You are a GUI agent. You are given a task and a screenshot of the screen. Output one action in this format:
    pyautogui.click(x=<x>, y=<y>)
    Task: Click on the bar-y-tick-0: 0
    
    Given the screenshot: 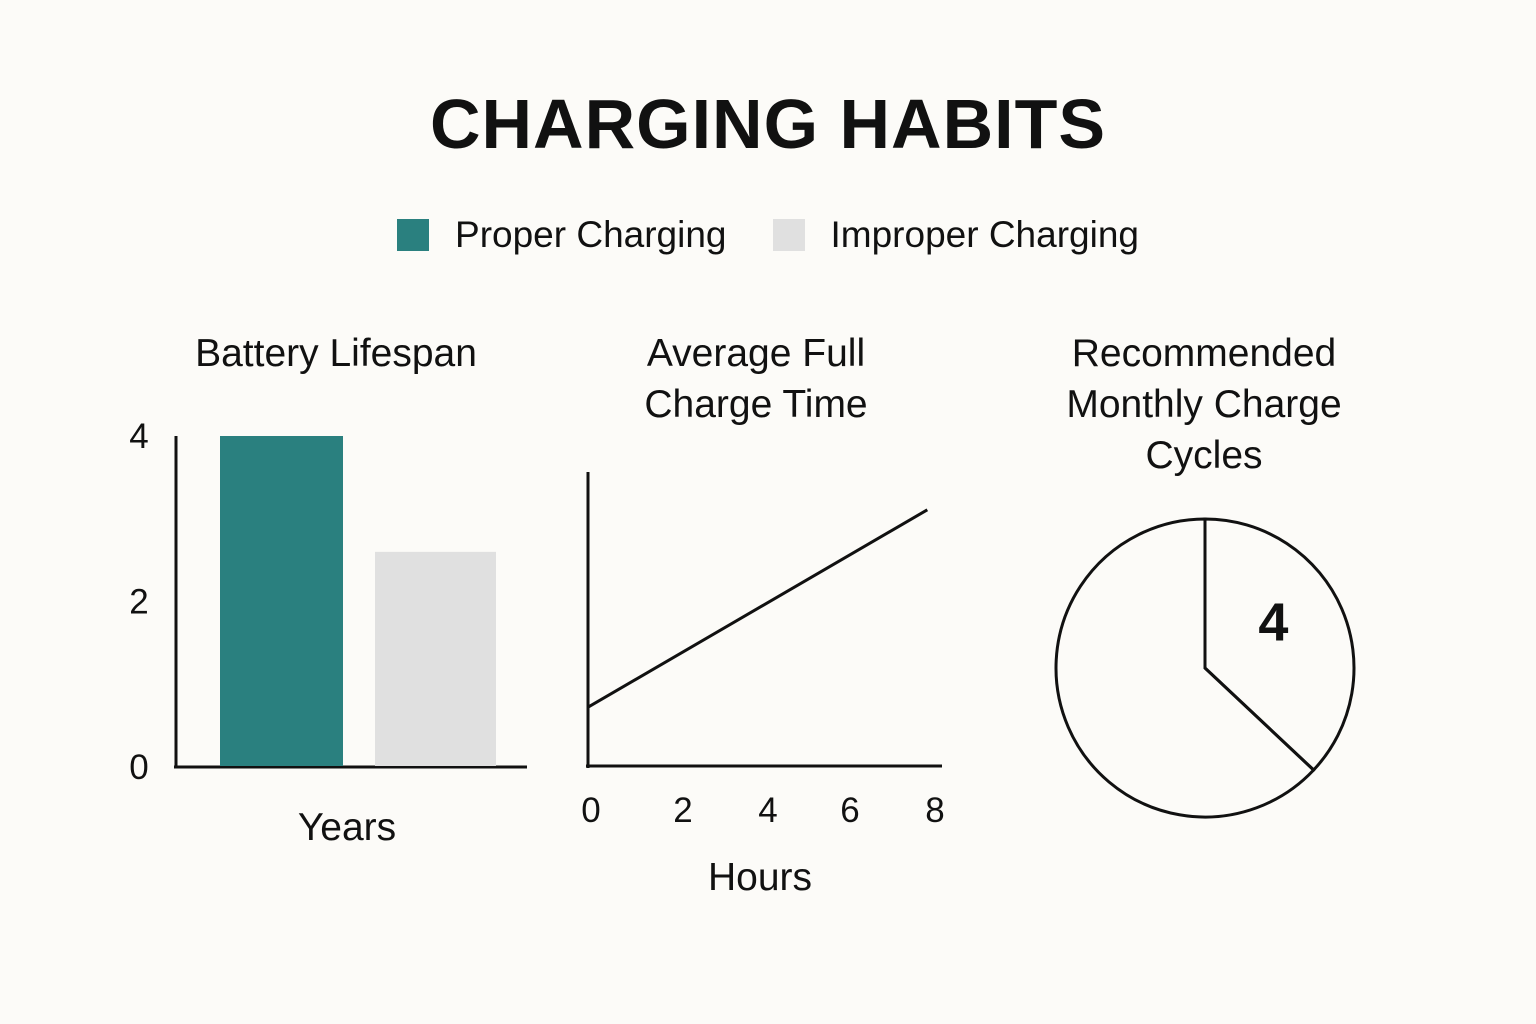 What is the action you would take?
    pyautogui.click(x=138, y=767)
    